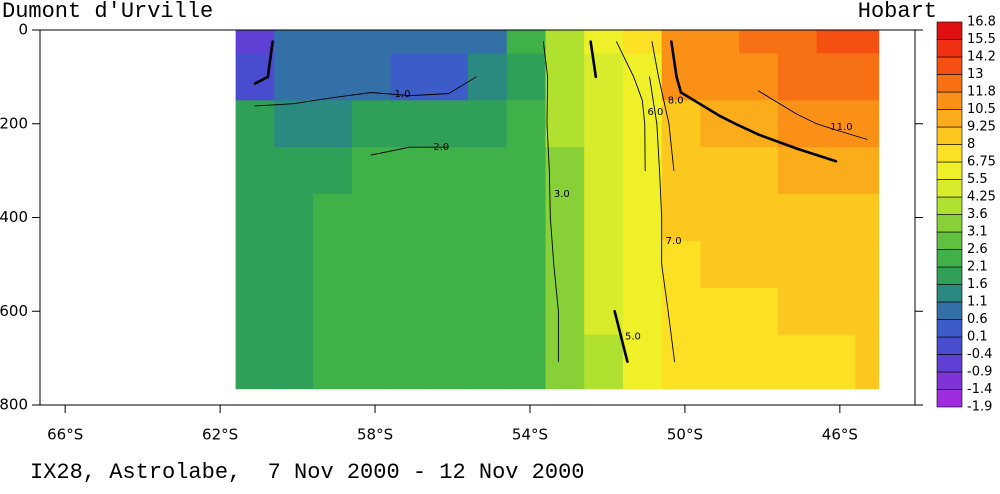 The height and width of the screenshot is (494, 1000). What do you see at coordinates (977, 337) in the screenshot?
I see `colorbar-label: 0.1` at bounding box center [977, 337].